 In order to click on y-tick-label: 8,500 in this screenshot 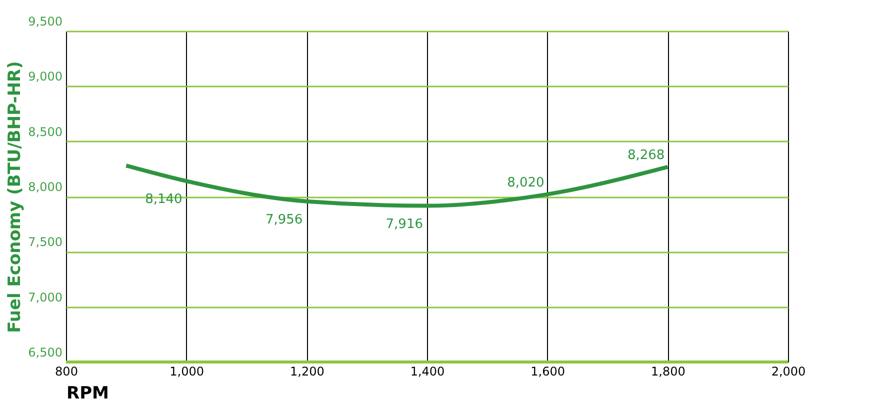, I will do `click(45, 131)`.